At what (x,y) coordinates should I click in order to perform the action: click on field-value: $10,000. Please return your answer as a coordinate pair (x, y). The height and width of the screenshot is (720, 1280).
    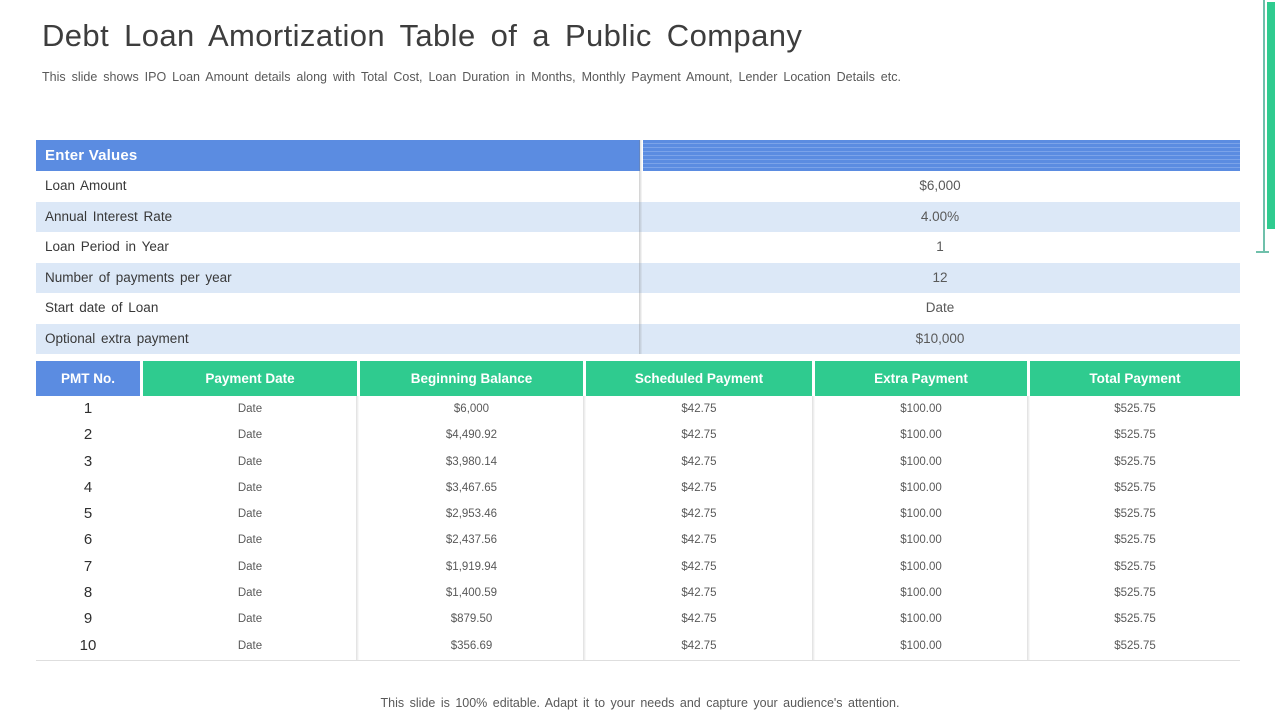
    Looking at the image, I should click on (940, 338).